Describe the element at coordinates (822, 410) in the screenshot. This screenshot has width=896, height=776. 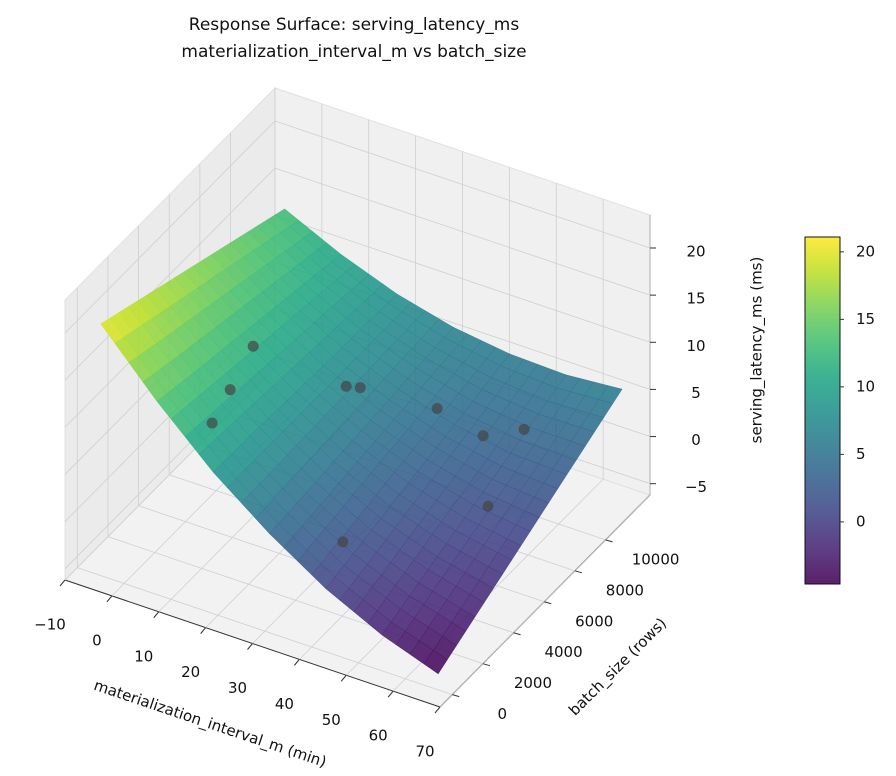
I see `colorbar` at that location.